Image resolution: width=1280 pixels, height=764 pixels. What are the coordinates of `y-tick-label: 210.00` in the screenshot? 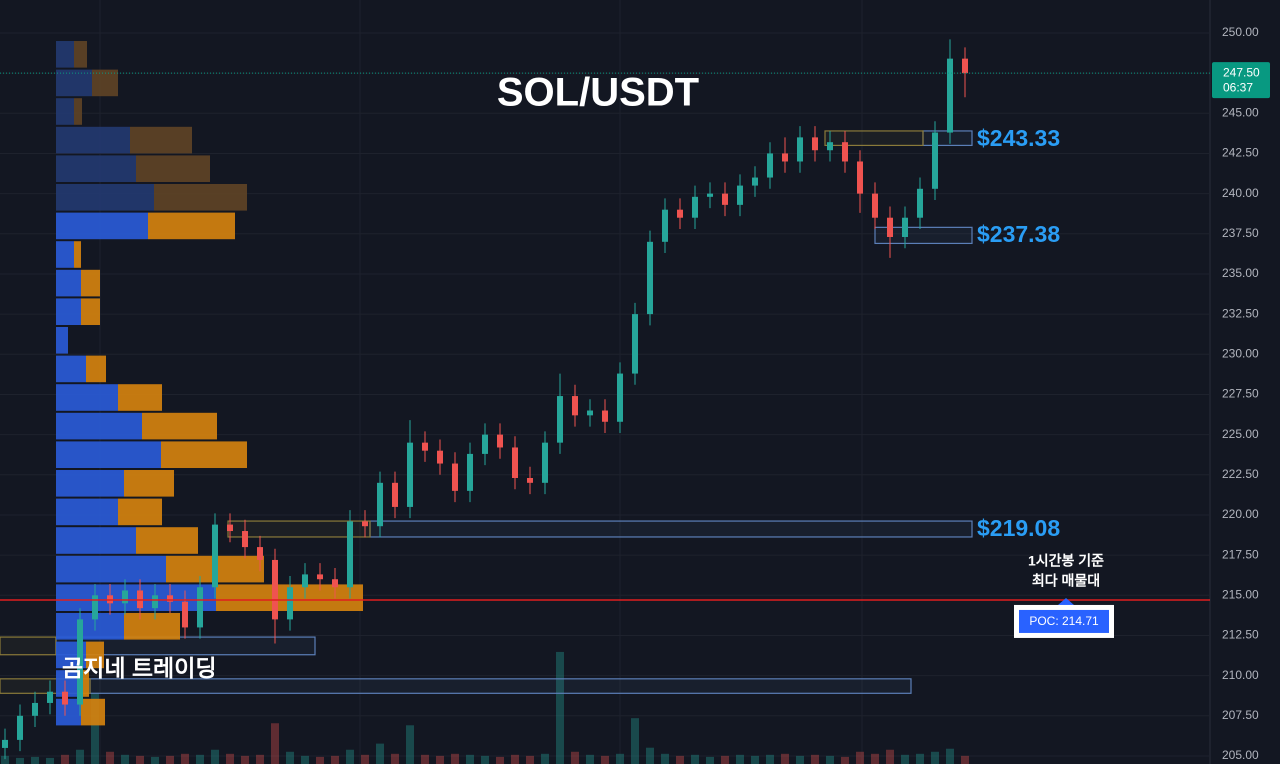 It's located at (1240, 675).